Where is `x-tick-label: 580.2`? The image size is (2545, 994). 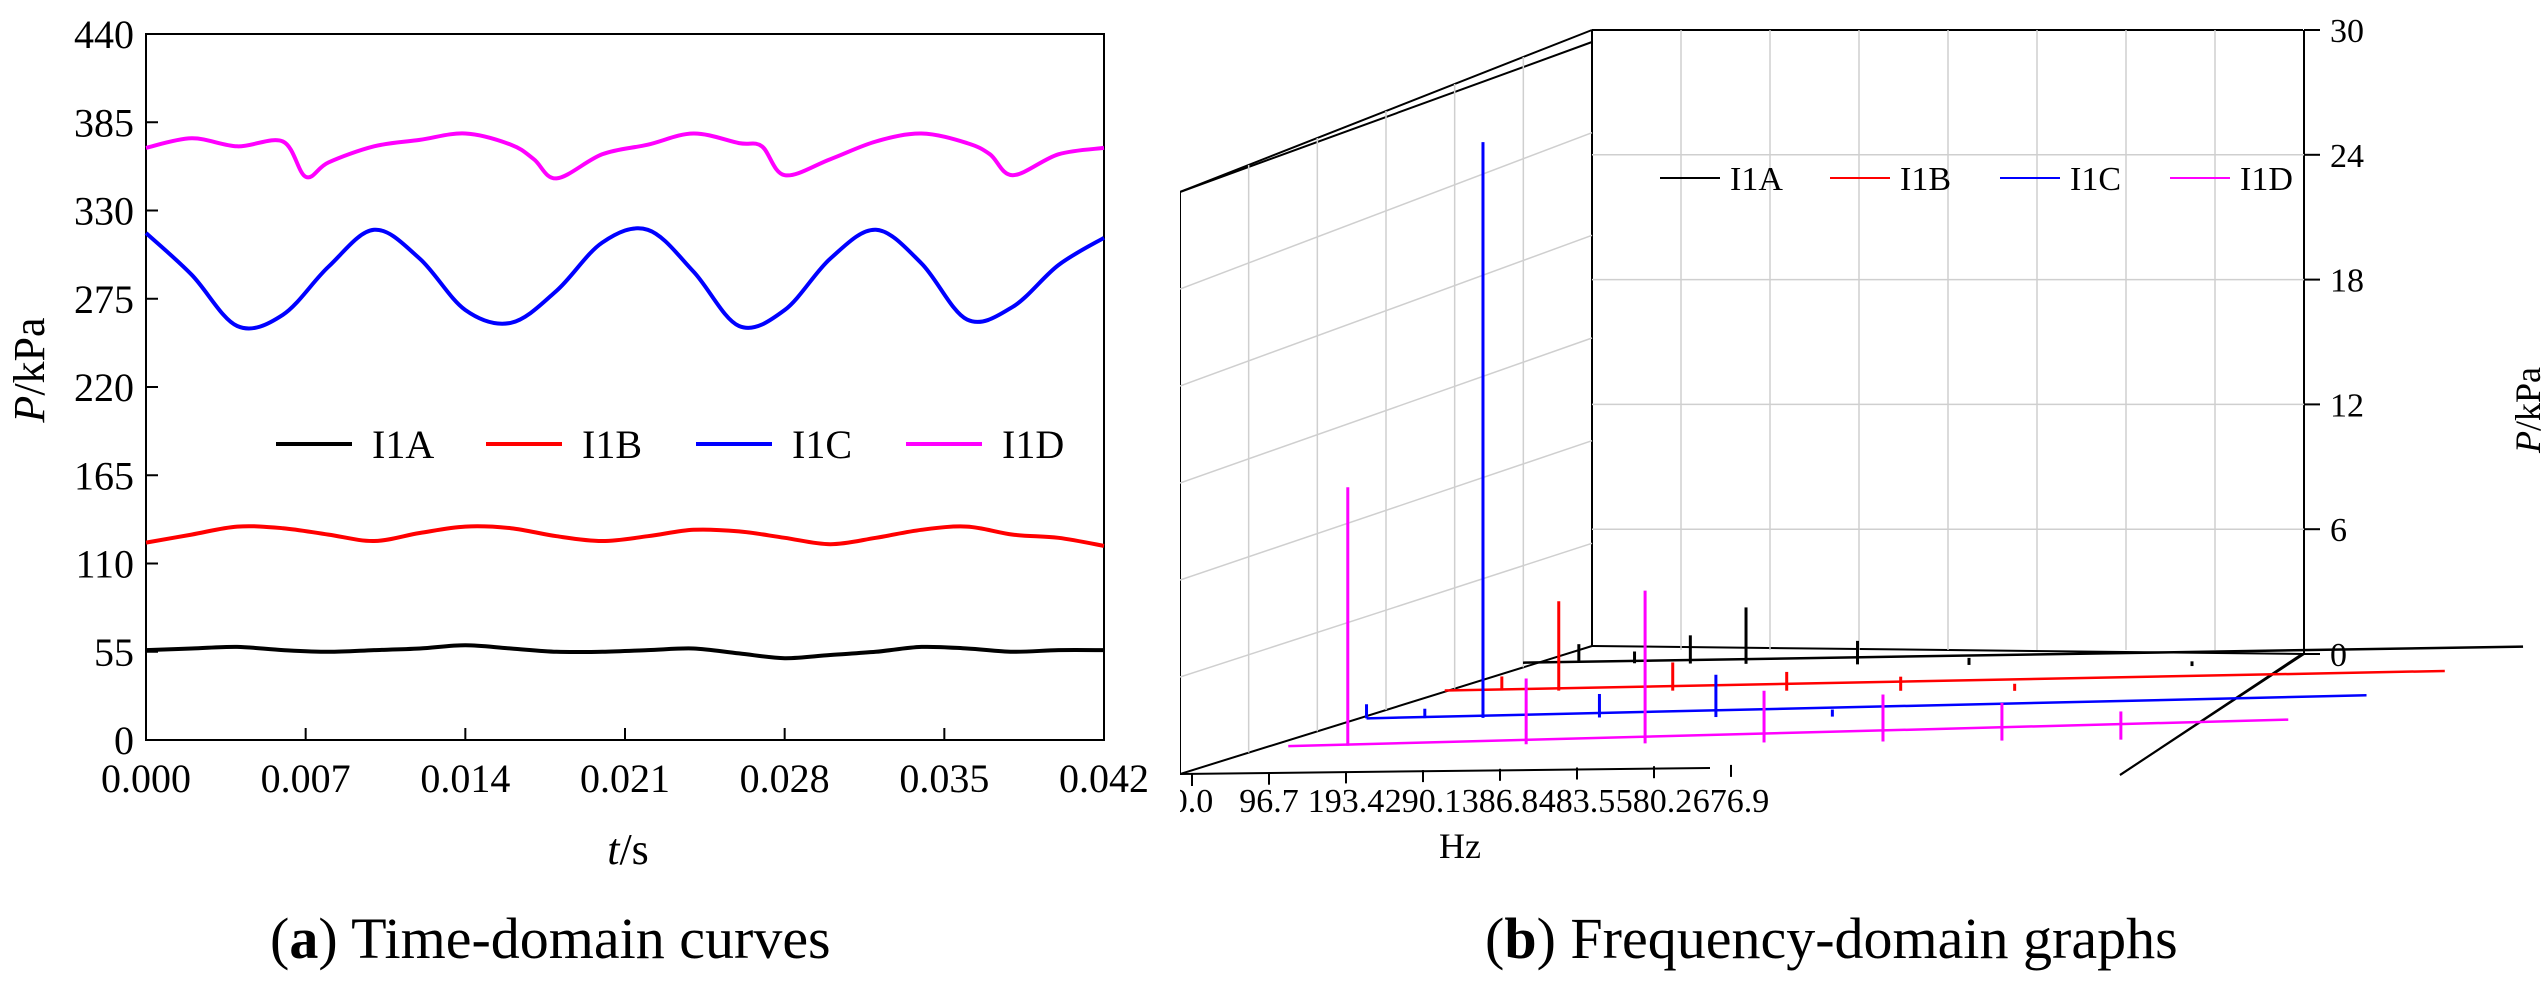 x-tick-label: 580.2 is located at coordinates (1654, 801).